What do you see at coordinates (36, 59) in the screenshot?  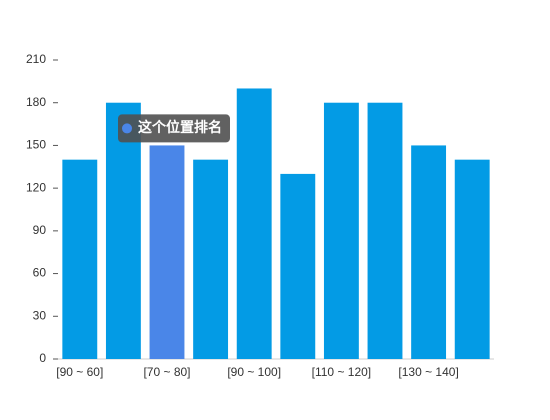 I see `y-tick-label: 210` at bounding box center [36, 59].